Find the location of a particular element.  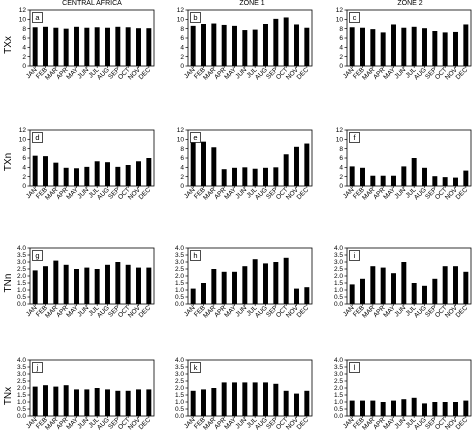

column-titles: CENTRAL AFRICA ZONE 1 ZONE 2 is located at coordinates (242, 3).